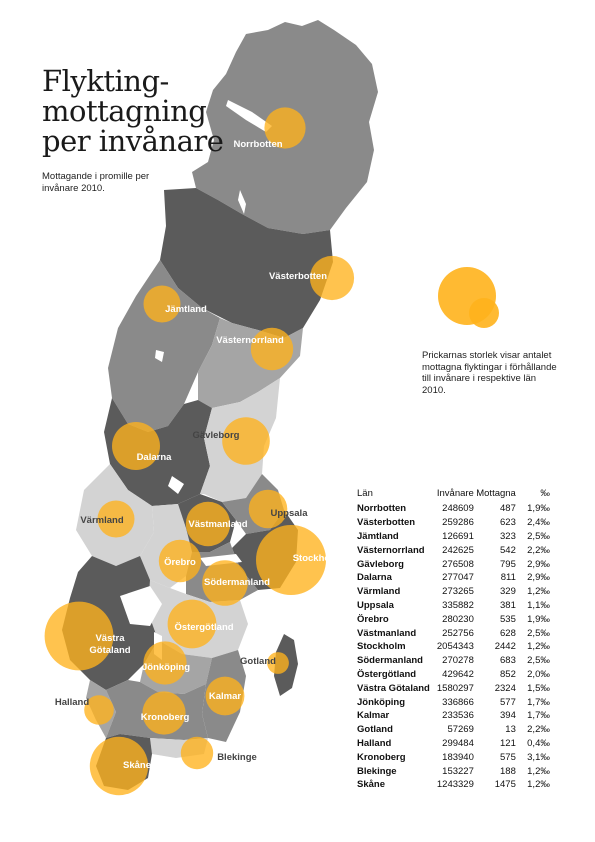 The height and width of the screenshot is (842, 595). I want to click on table-row: Uppsala 335882 381 1,1‰, so click(453, 606).